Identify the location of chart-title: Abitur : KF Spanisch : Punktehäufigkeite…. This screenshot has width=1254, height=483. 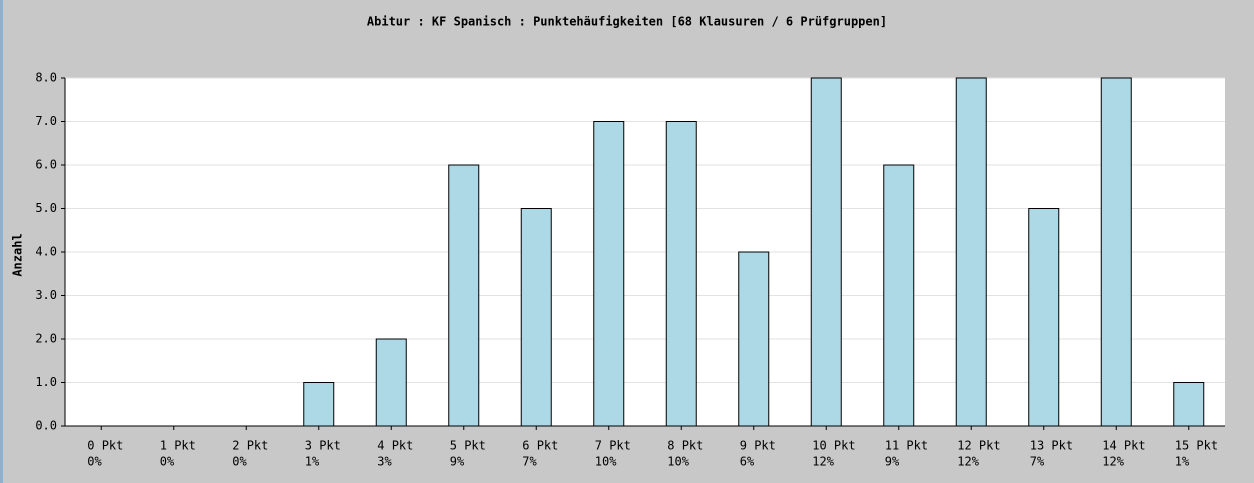
(627, 22).